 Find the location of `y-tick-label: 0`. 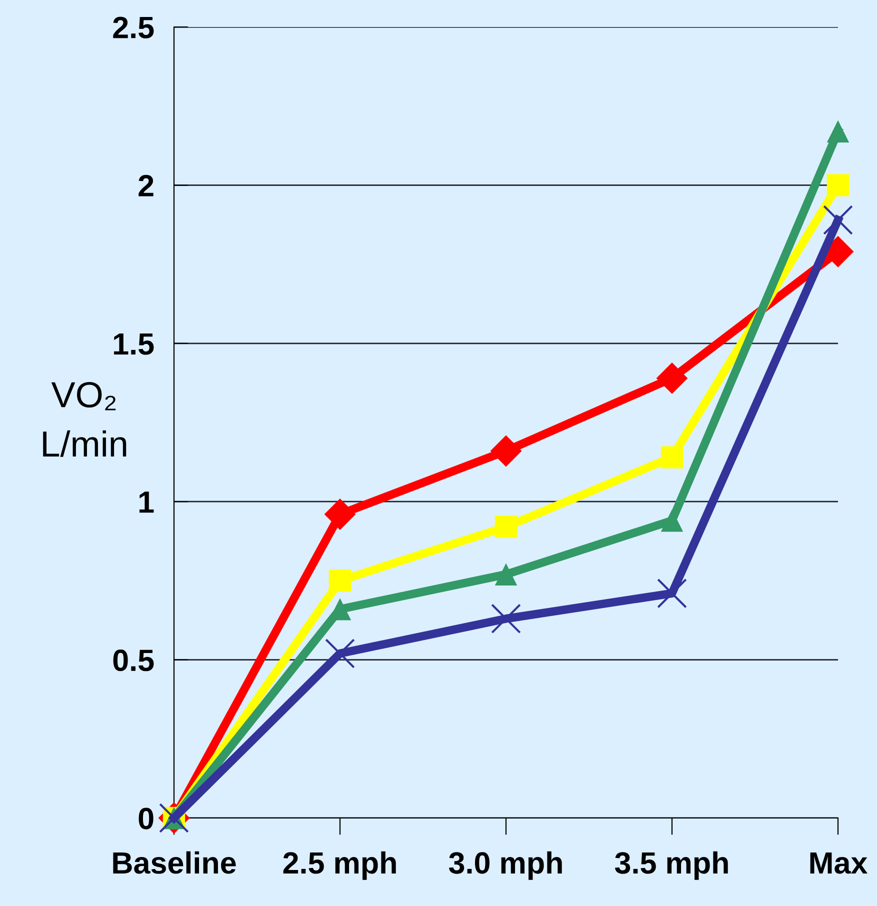

y-tick-label: 0 is located at coordinates (146, 819).